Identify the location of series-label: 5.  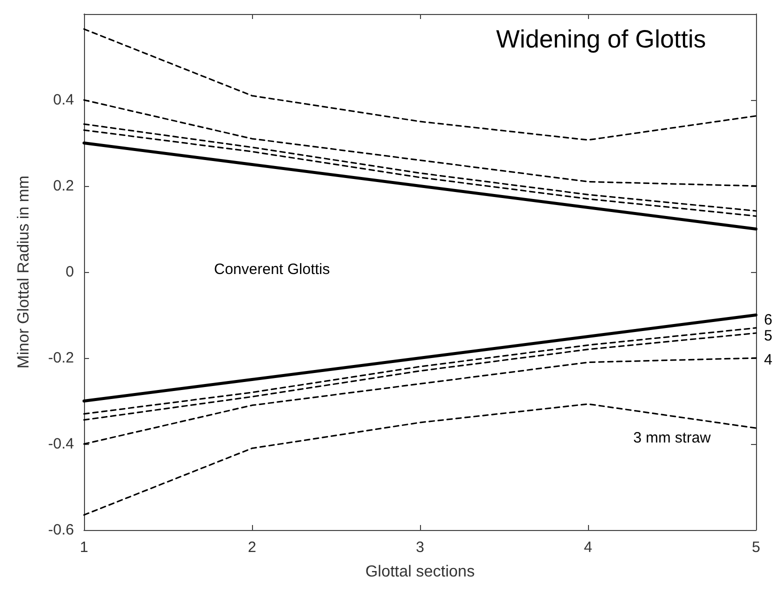
(768, 335).